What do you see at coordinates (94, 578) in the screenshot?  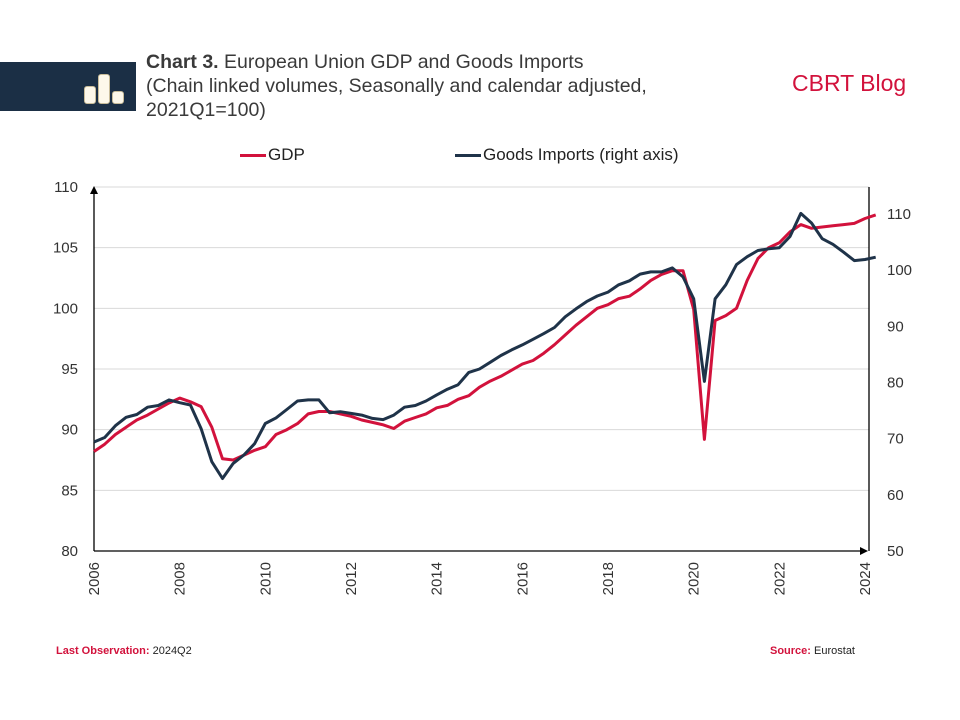 I see `x-tick-label: 2006` at bounding box center [94, 578].